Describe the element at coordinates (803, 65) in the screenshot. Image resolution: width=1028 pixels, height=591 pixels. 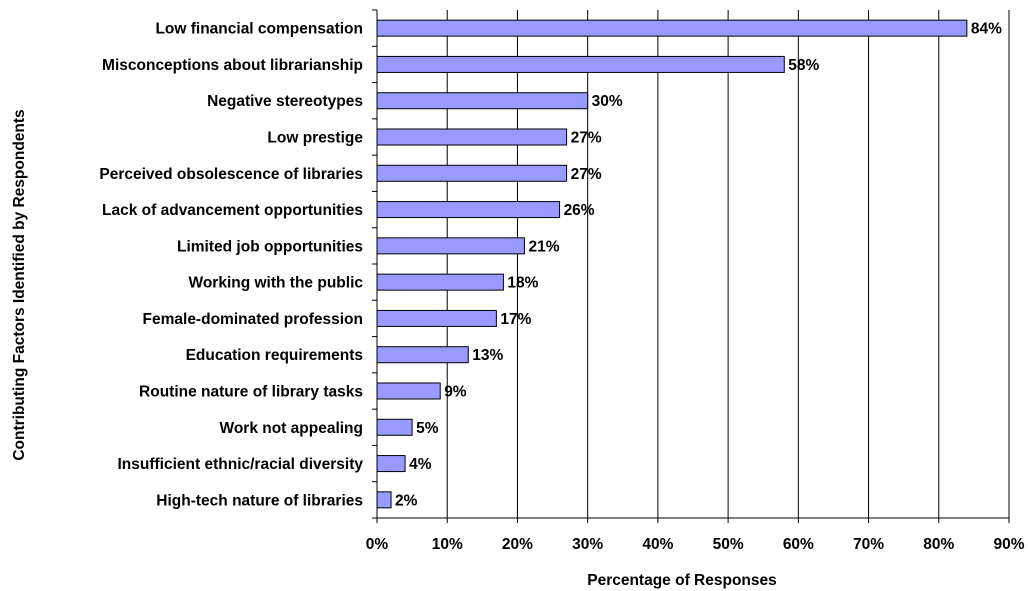
I see `data-label-2: 58%` at that location.